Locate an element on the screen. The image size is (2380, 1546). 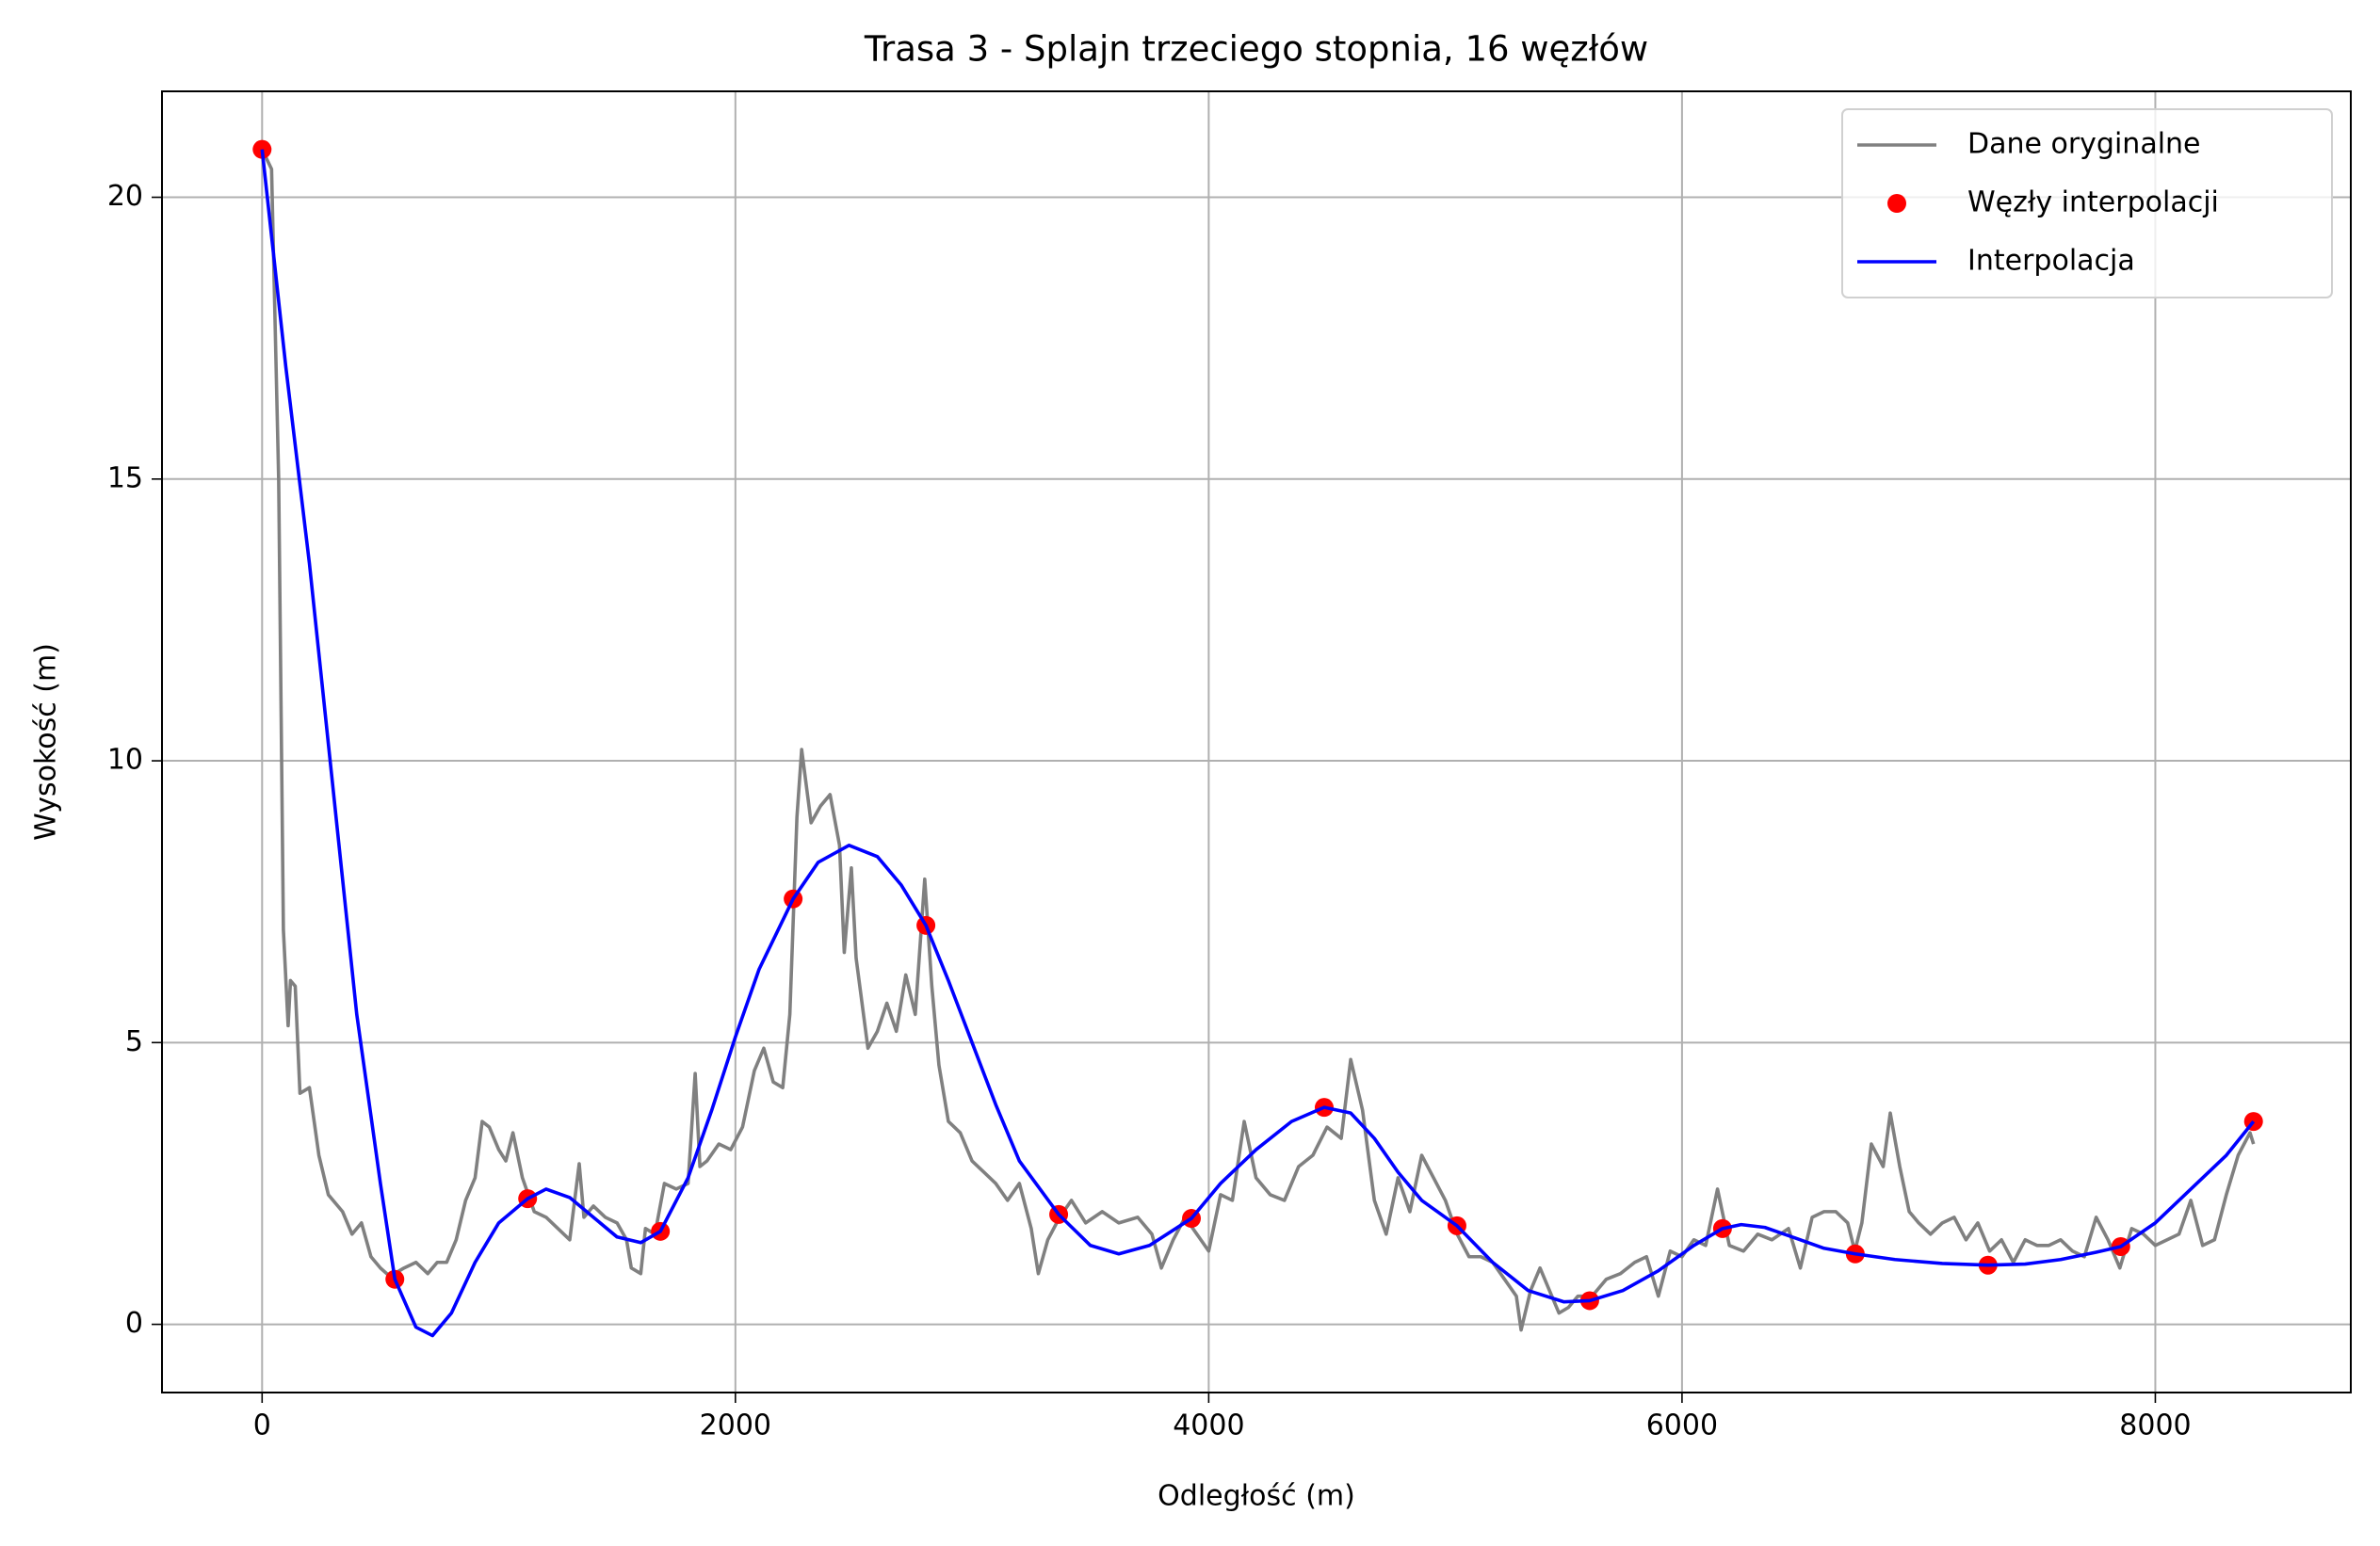
x-axis-label: Odległość (m) is located at coordinates (1256, 1496).